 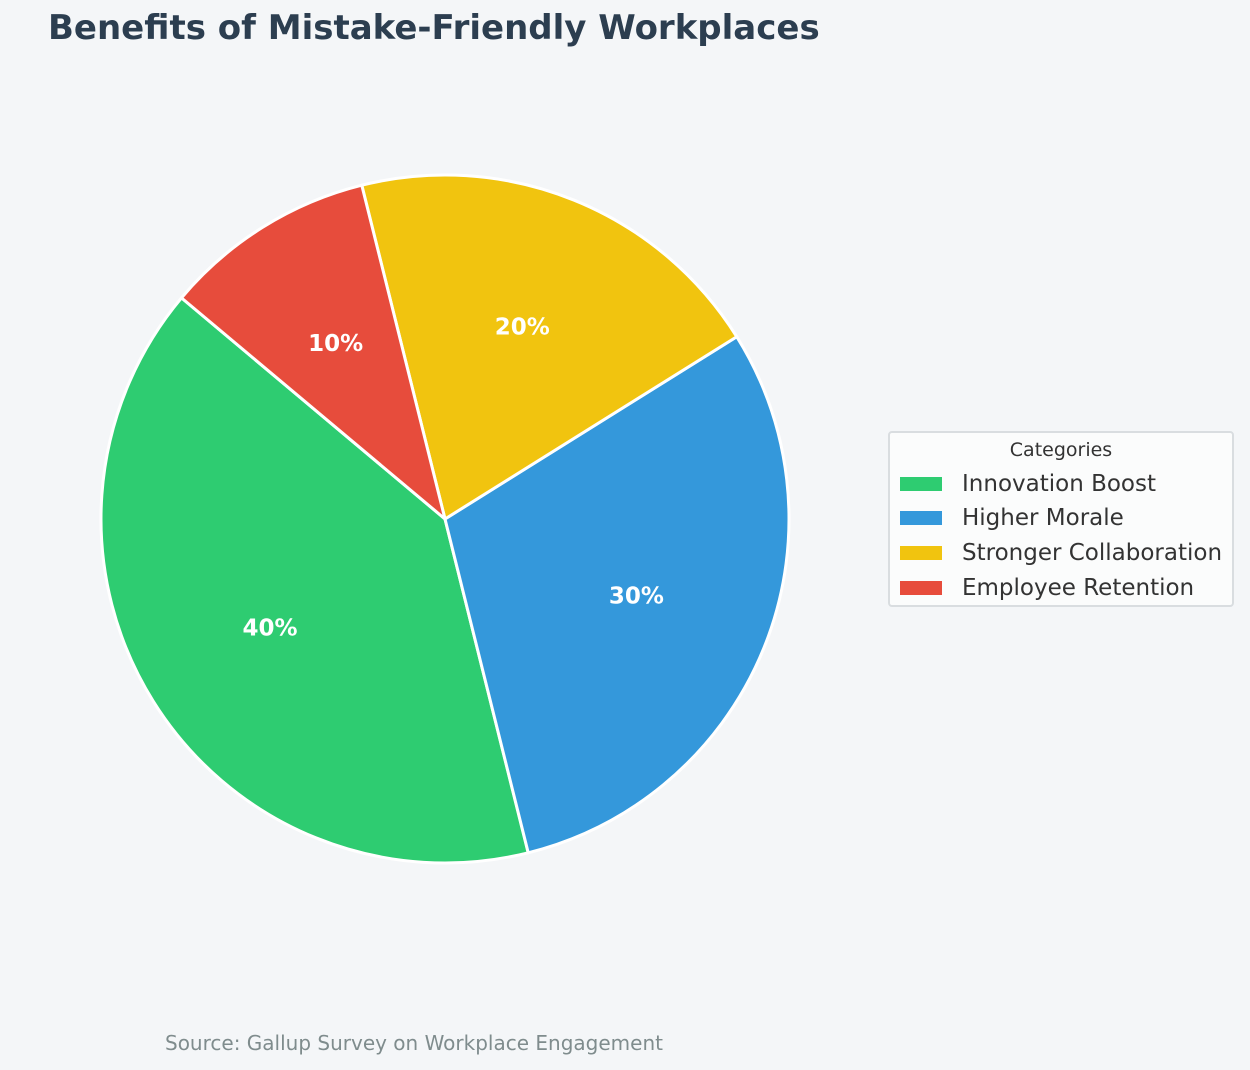 What do you see at coordinates (1061, 450) in the screenshot?
I see `legend-title: Categories` at bounding box center [1061, 450].